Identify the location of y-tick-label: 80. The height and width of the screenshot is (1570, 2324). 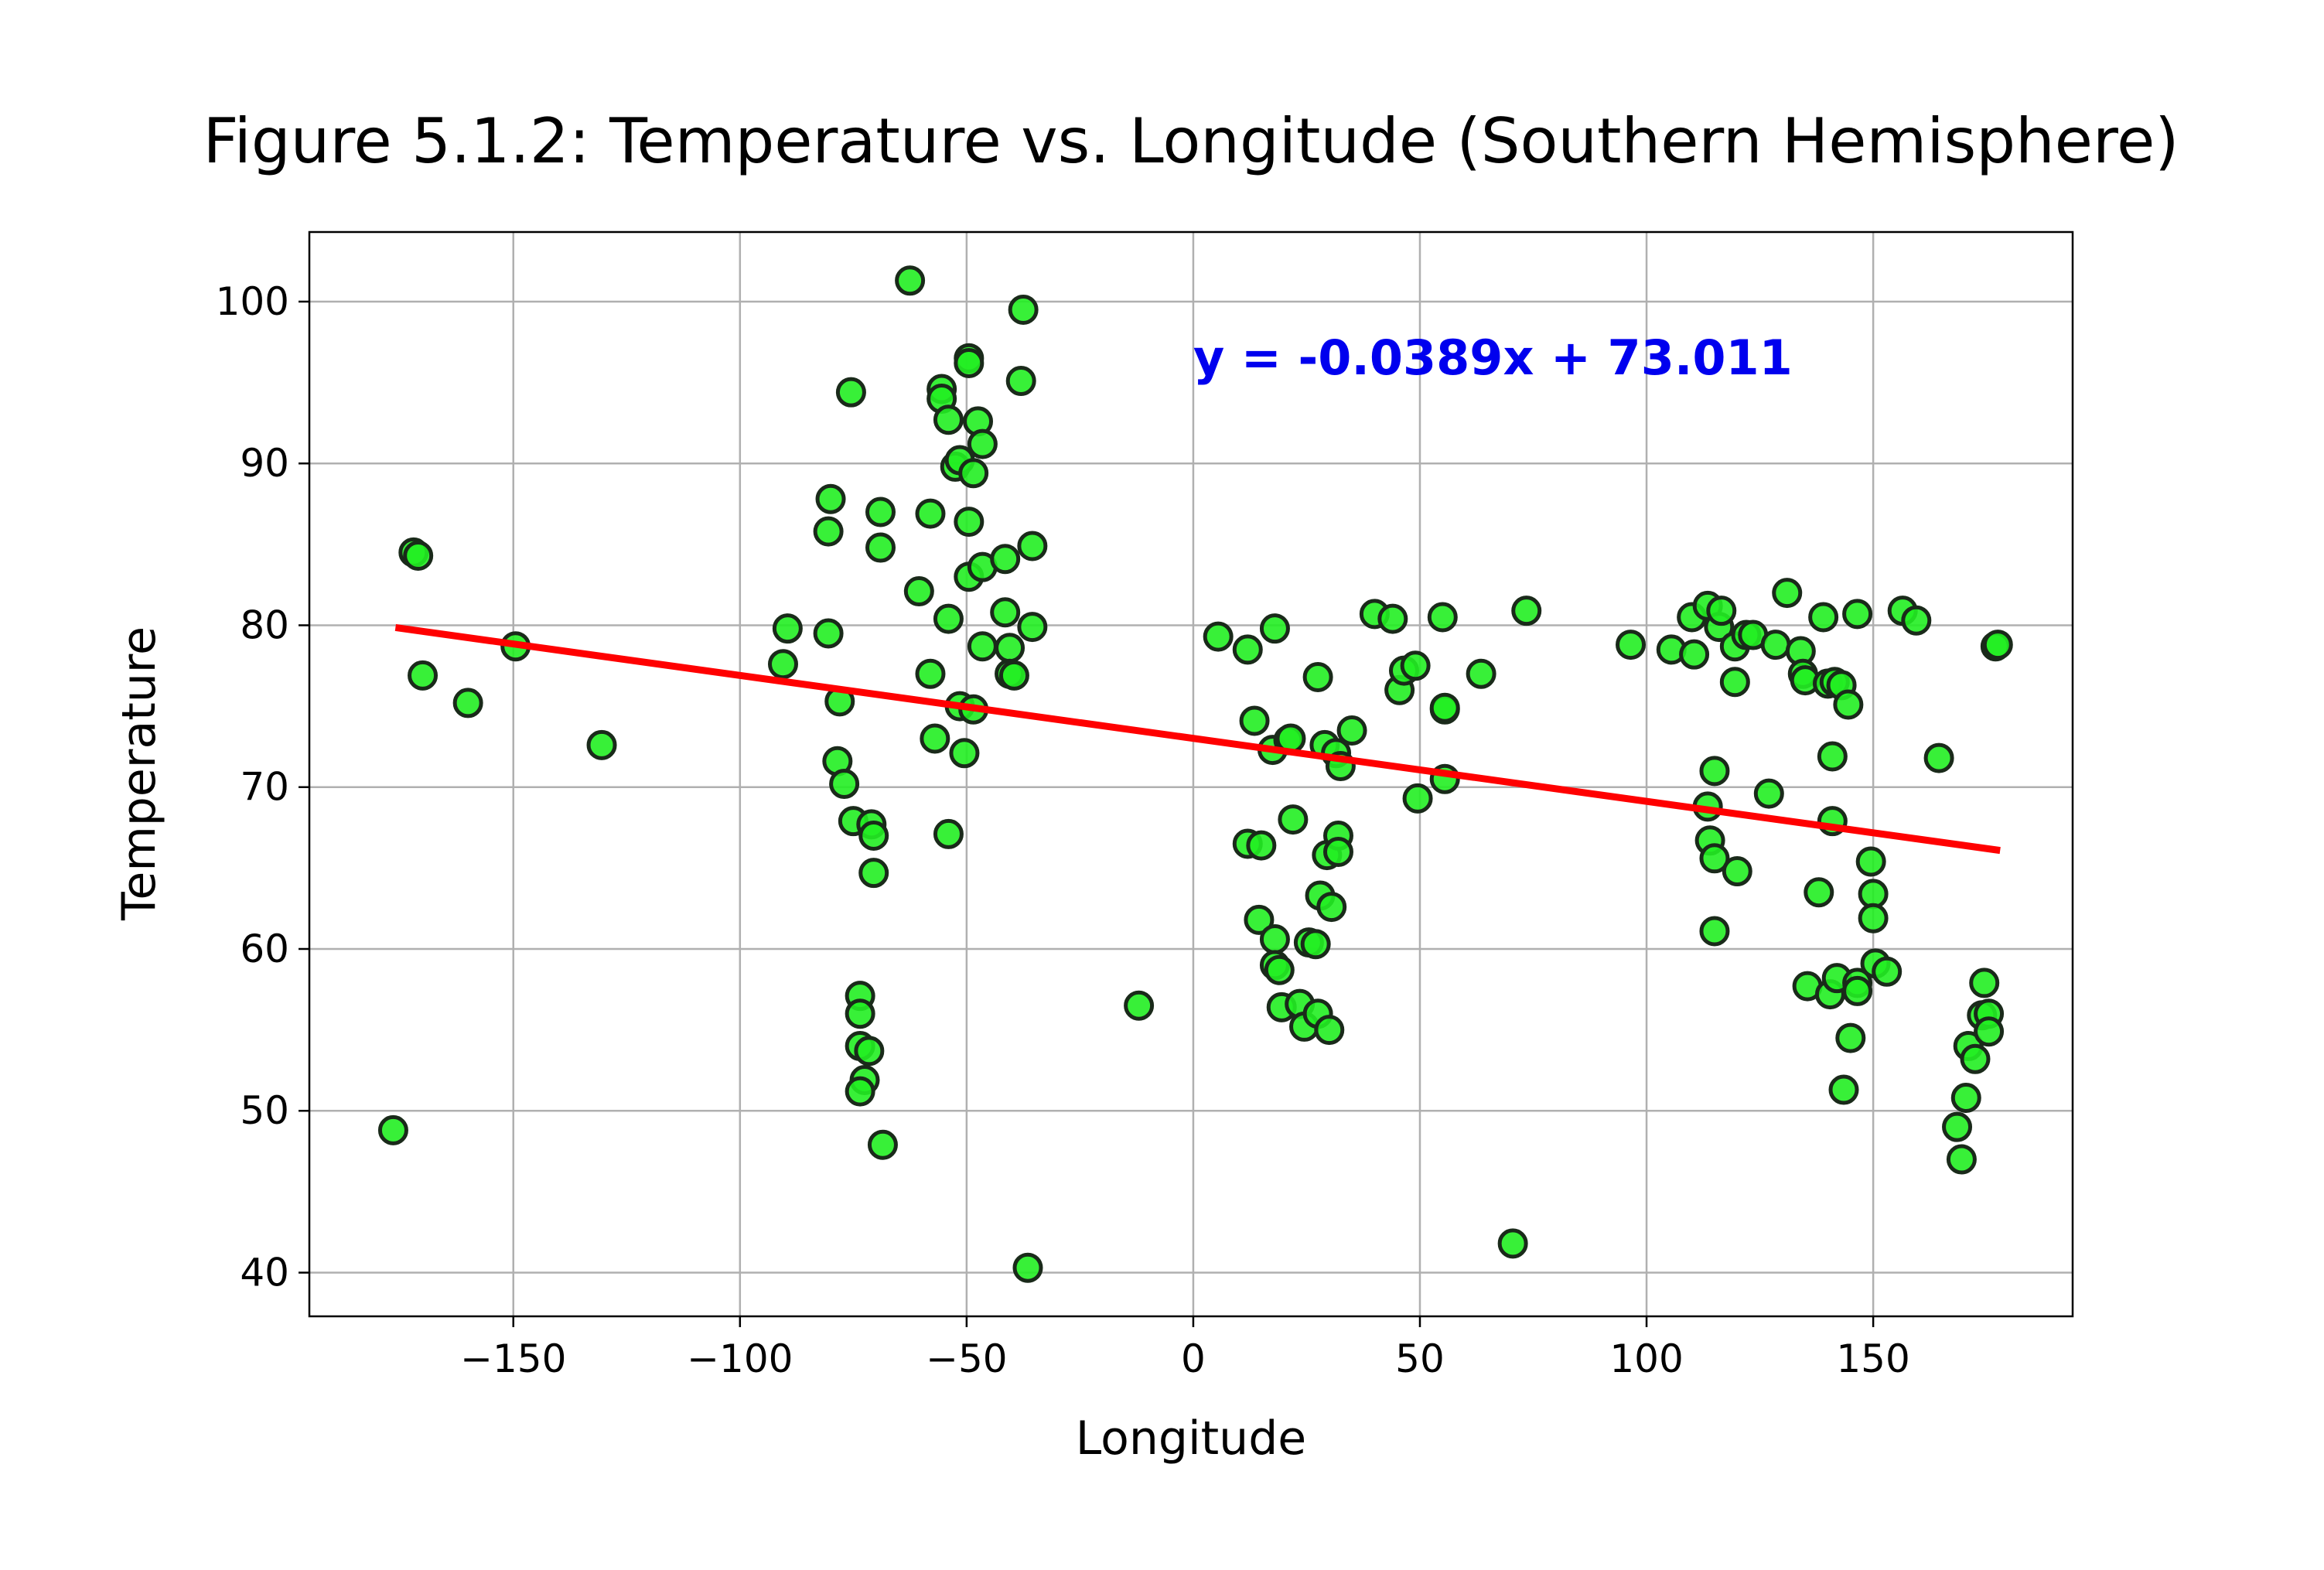
(264, 624).